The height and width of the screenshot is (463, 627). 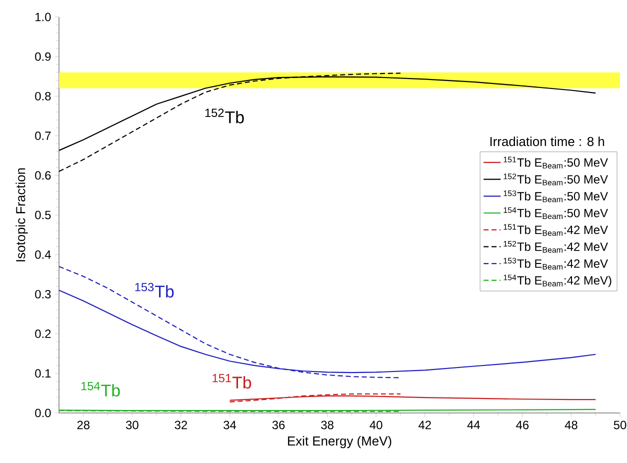 What do you see at coordinates (556, 213) in the screenshot?
I see `legend-label: $^{154}$Tb E$_{Beam}$:50 MeV` at bounding box center [556, 213].